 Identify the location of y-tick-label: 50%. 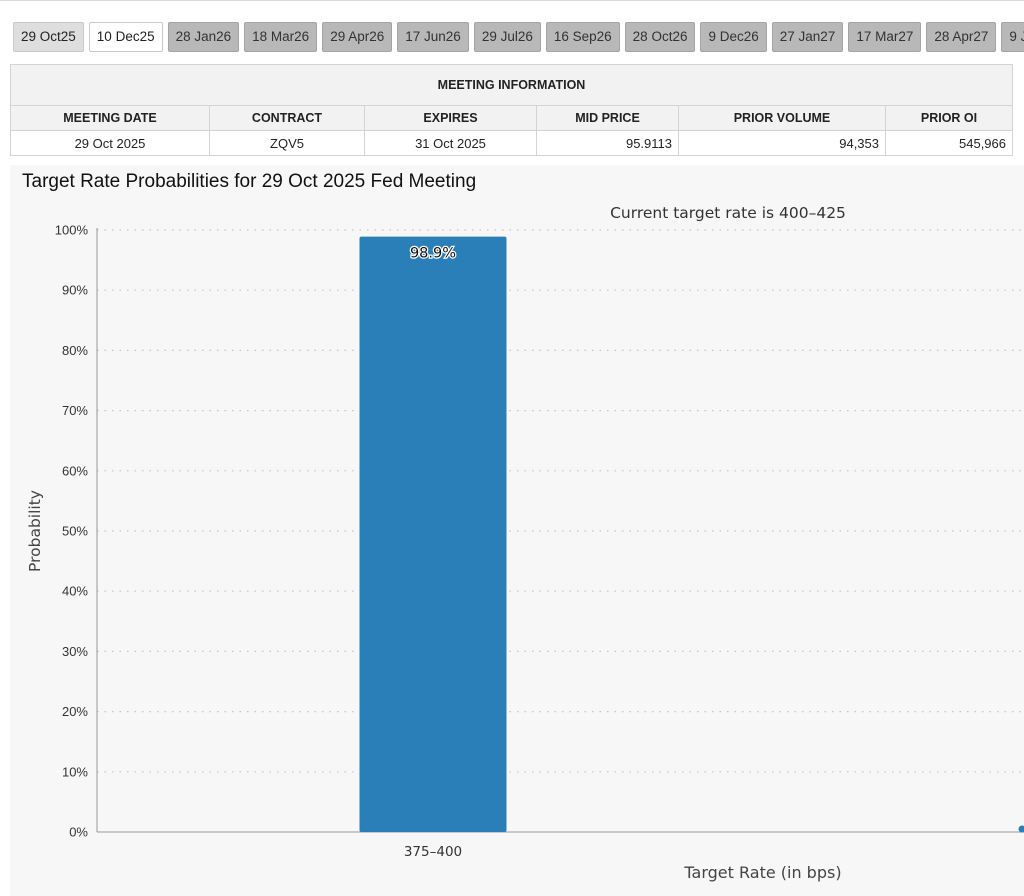
(75, 531).